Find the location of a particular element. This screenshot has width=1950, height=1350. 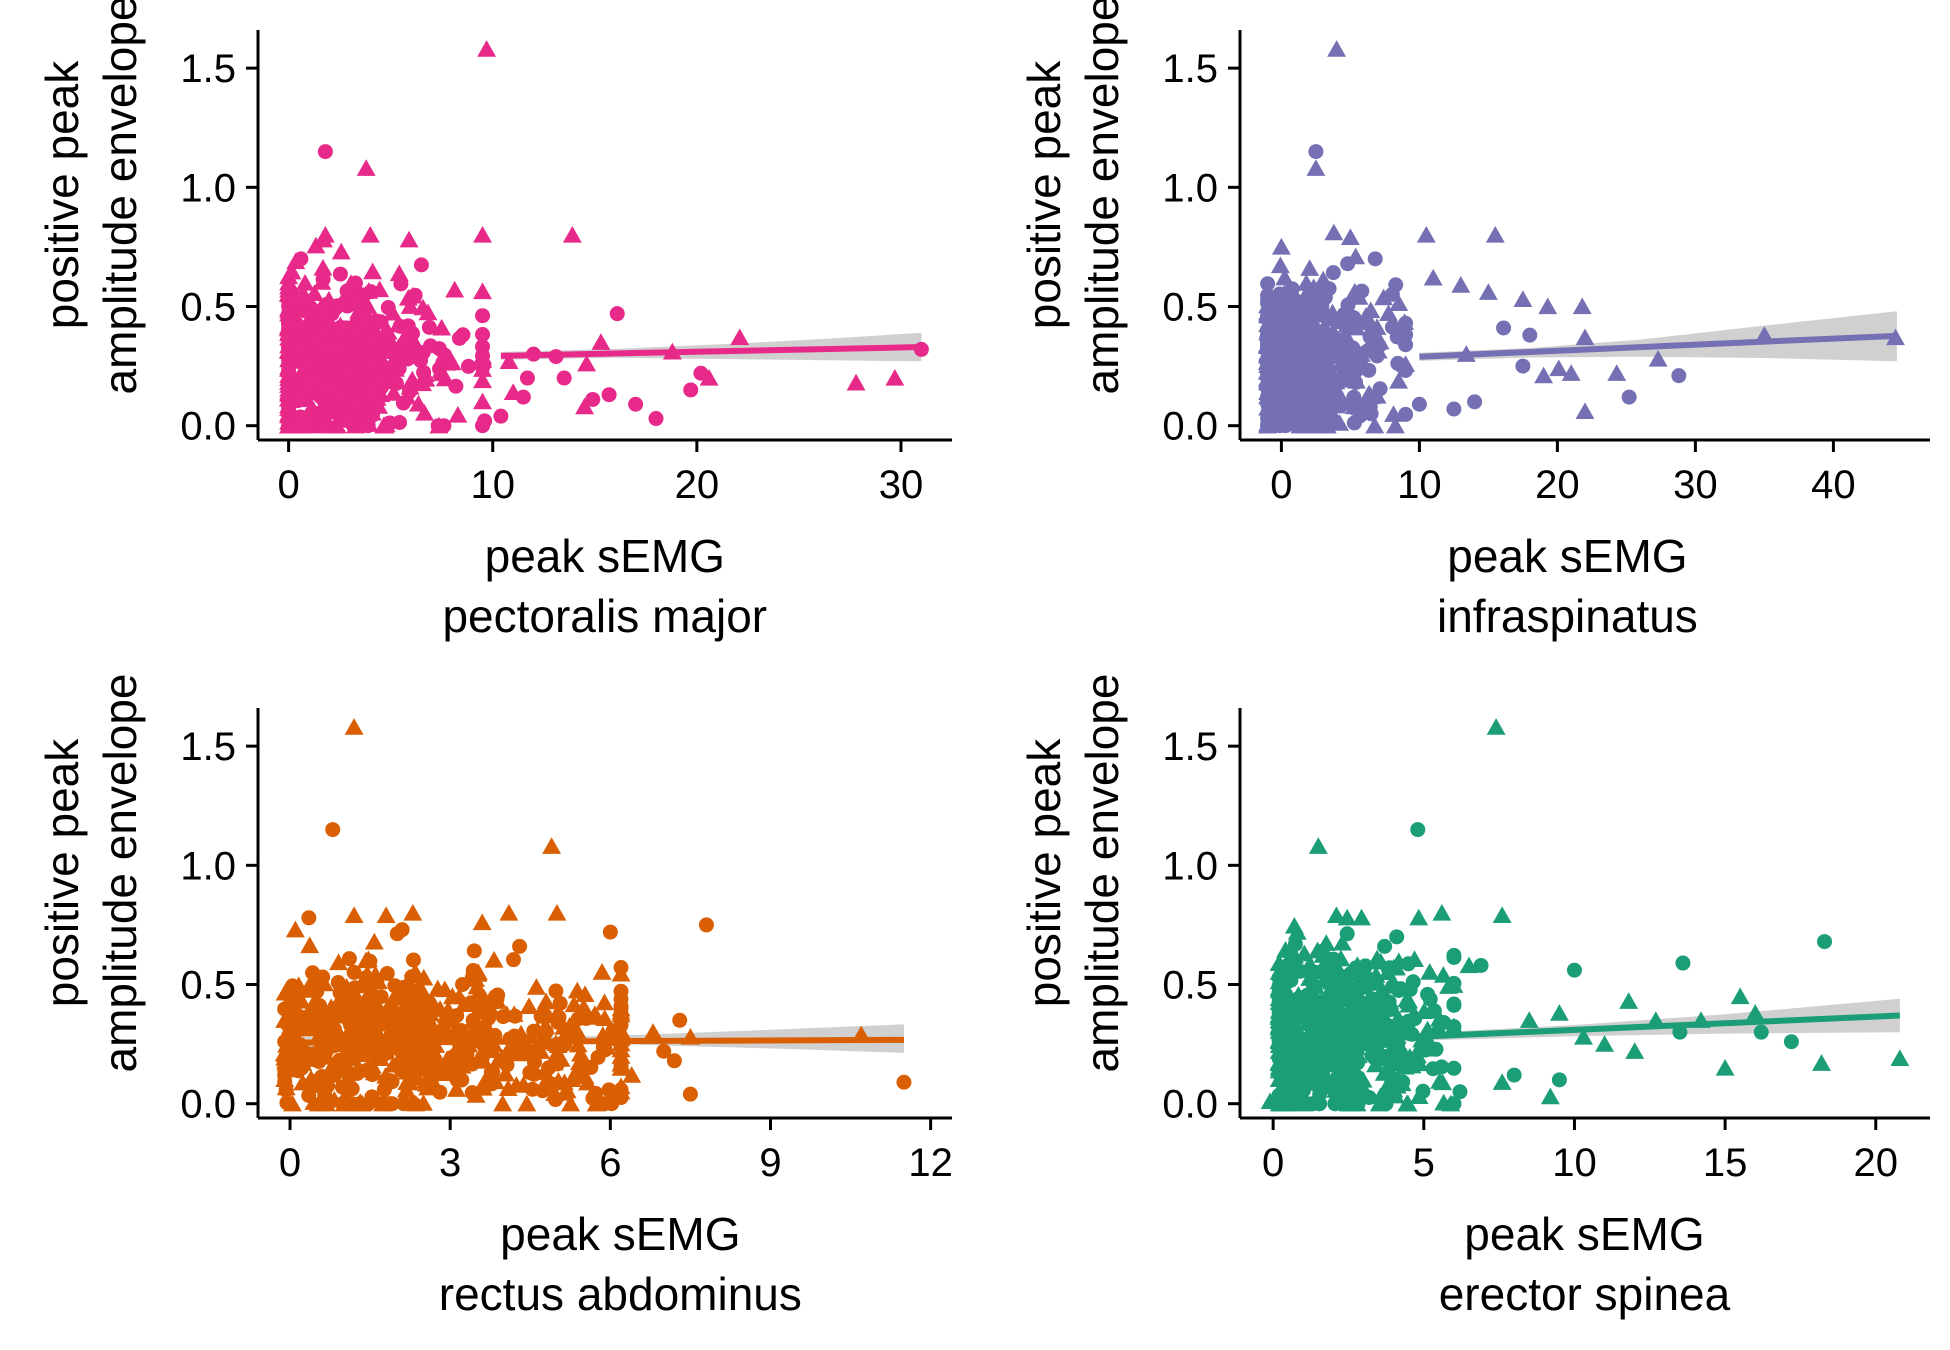

y-axis-title-line1: positive peak is located at coordinates (1044, 872).